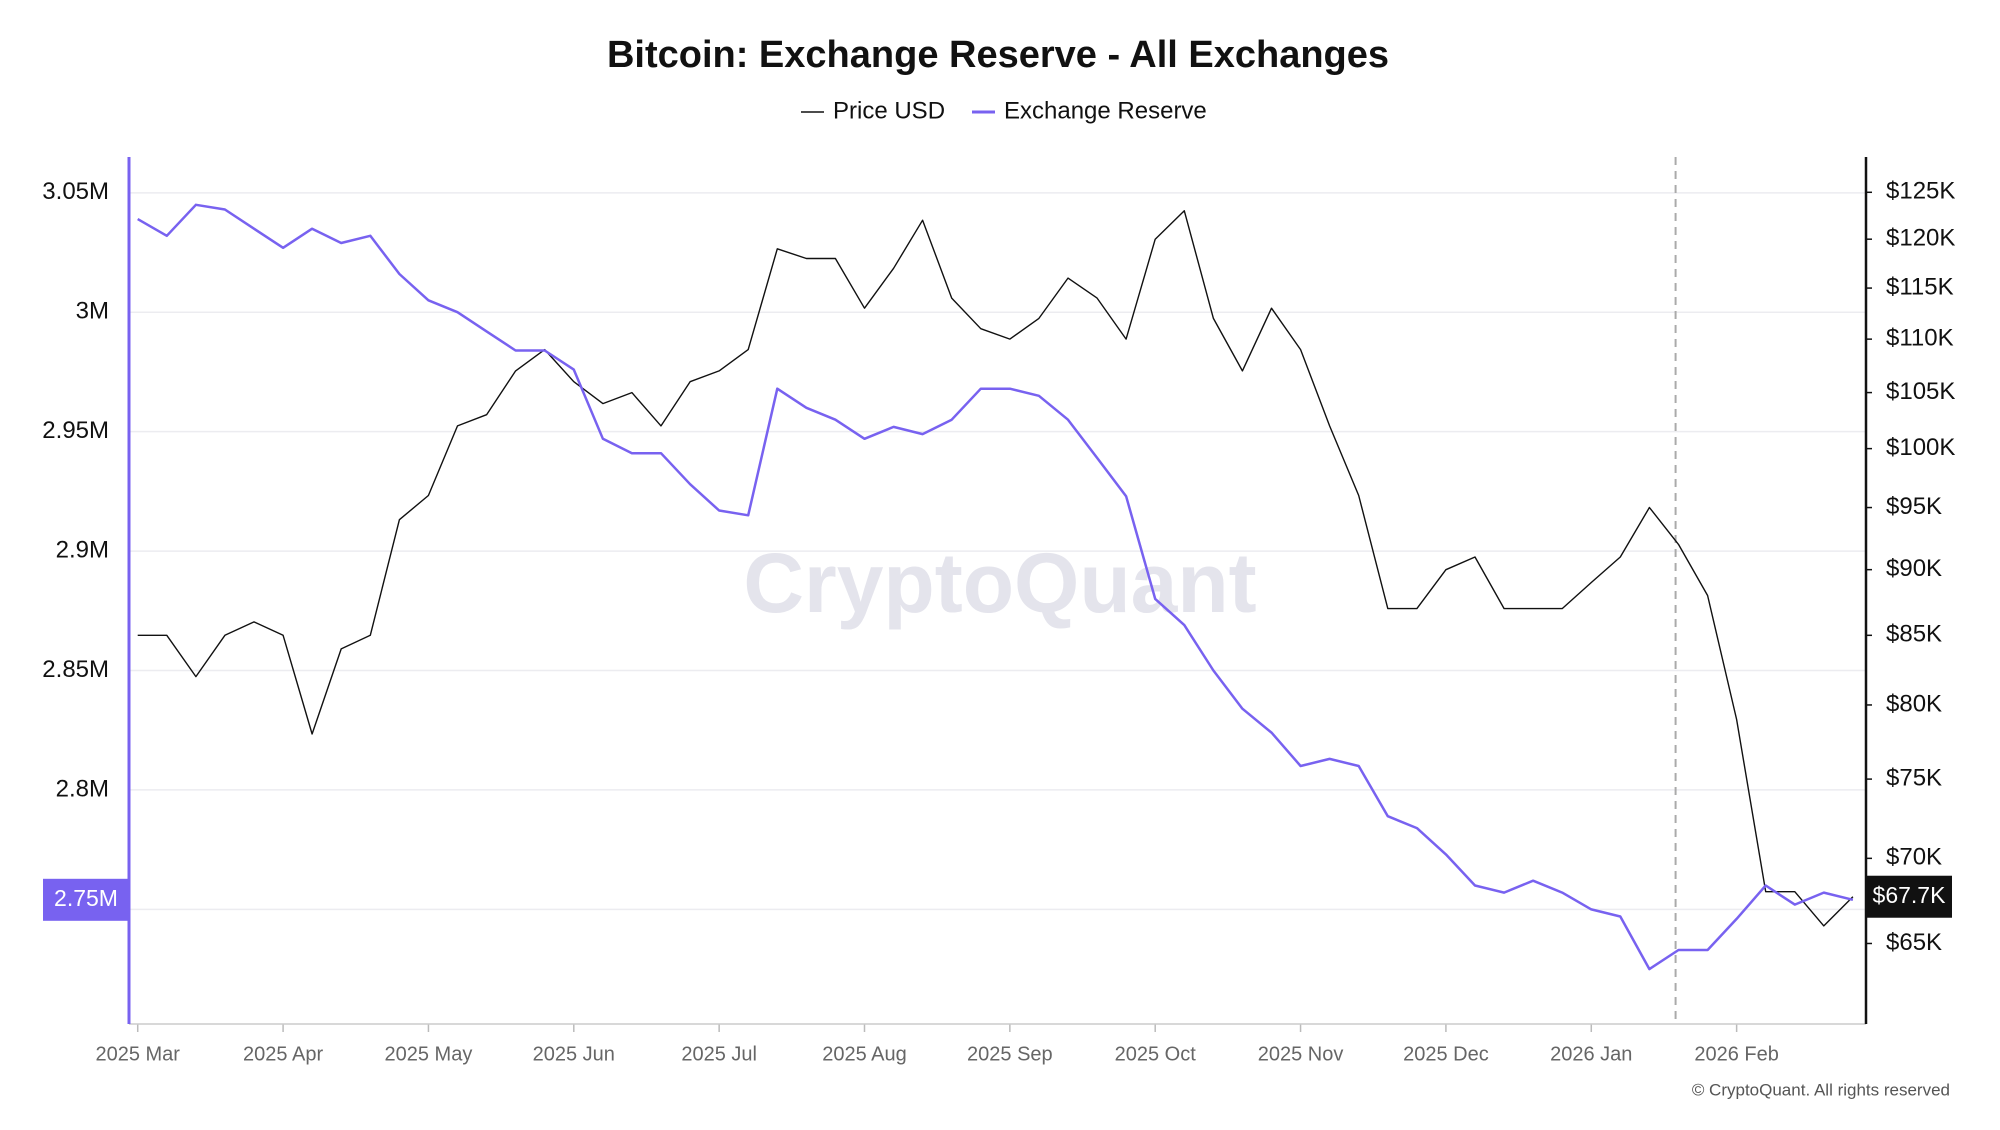  I want to click on y2-tick-label: $100K, so click(1920, 447).